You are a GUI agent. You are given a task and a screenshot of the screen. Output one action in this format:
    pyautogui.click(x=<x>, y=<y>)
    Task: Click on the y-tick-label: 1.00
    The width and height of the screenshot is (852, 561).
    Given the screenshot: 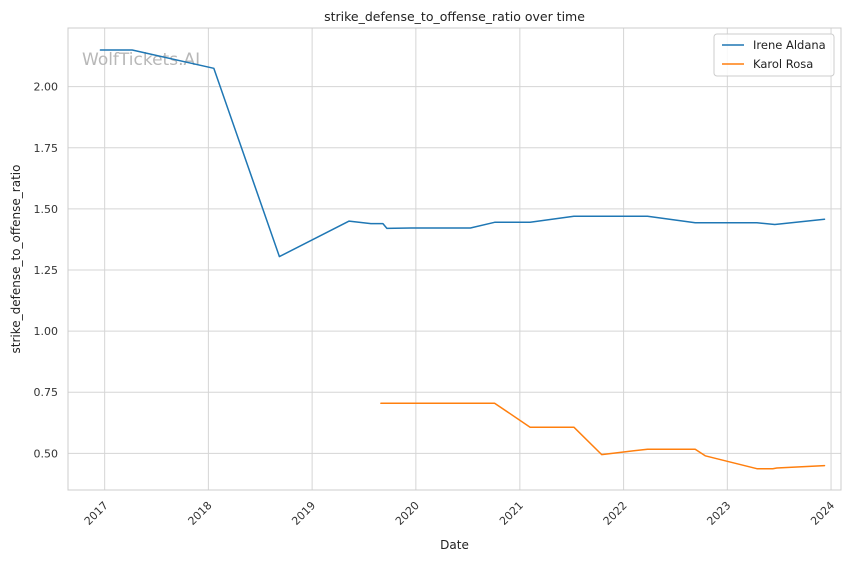 What is the action you would take?
    pyautogui.click(x=46, y=331)
    